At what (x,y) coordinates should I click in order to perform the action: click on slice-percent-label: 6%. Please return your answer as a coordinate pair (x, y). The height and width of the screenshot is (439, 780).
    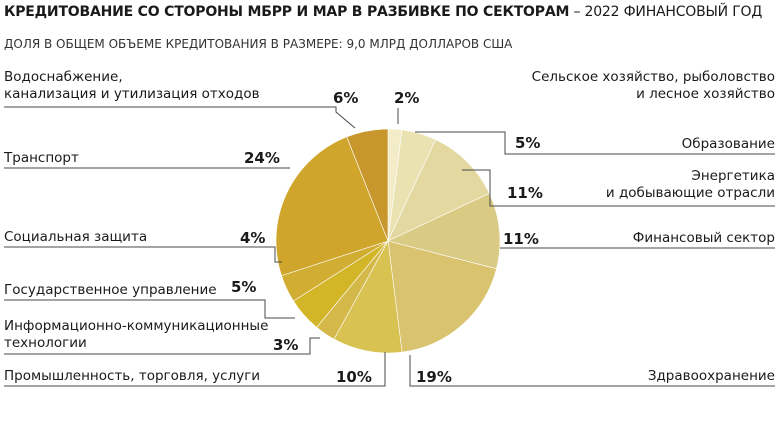
    Looking at the image, I should click on (346, 98).